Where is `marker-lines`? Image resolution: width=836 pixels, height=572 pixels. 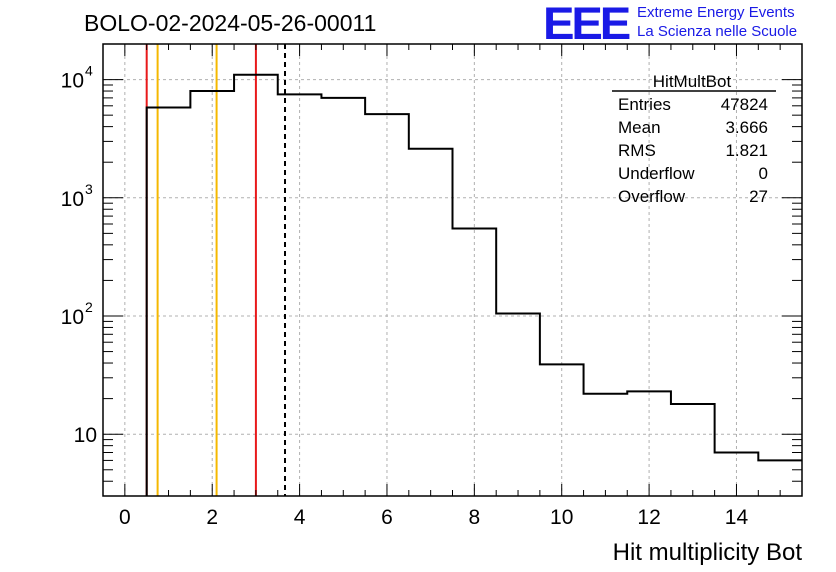 marker-lines is located at coordinates (216, 270).